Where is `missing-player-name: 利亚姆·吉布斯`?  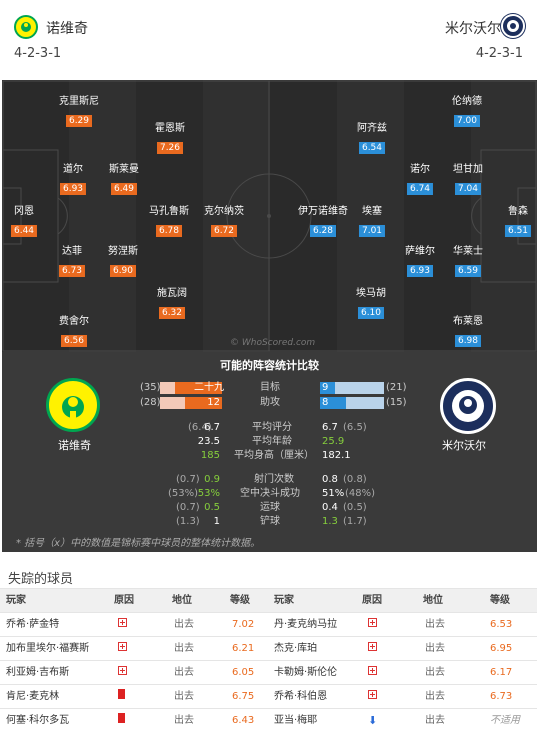 missing-player-name: 利亚姆·吉布斯 is located at coordinates (38, 672).